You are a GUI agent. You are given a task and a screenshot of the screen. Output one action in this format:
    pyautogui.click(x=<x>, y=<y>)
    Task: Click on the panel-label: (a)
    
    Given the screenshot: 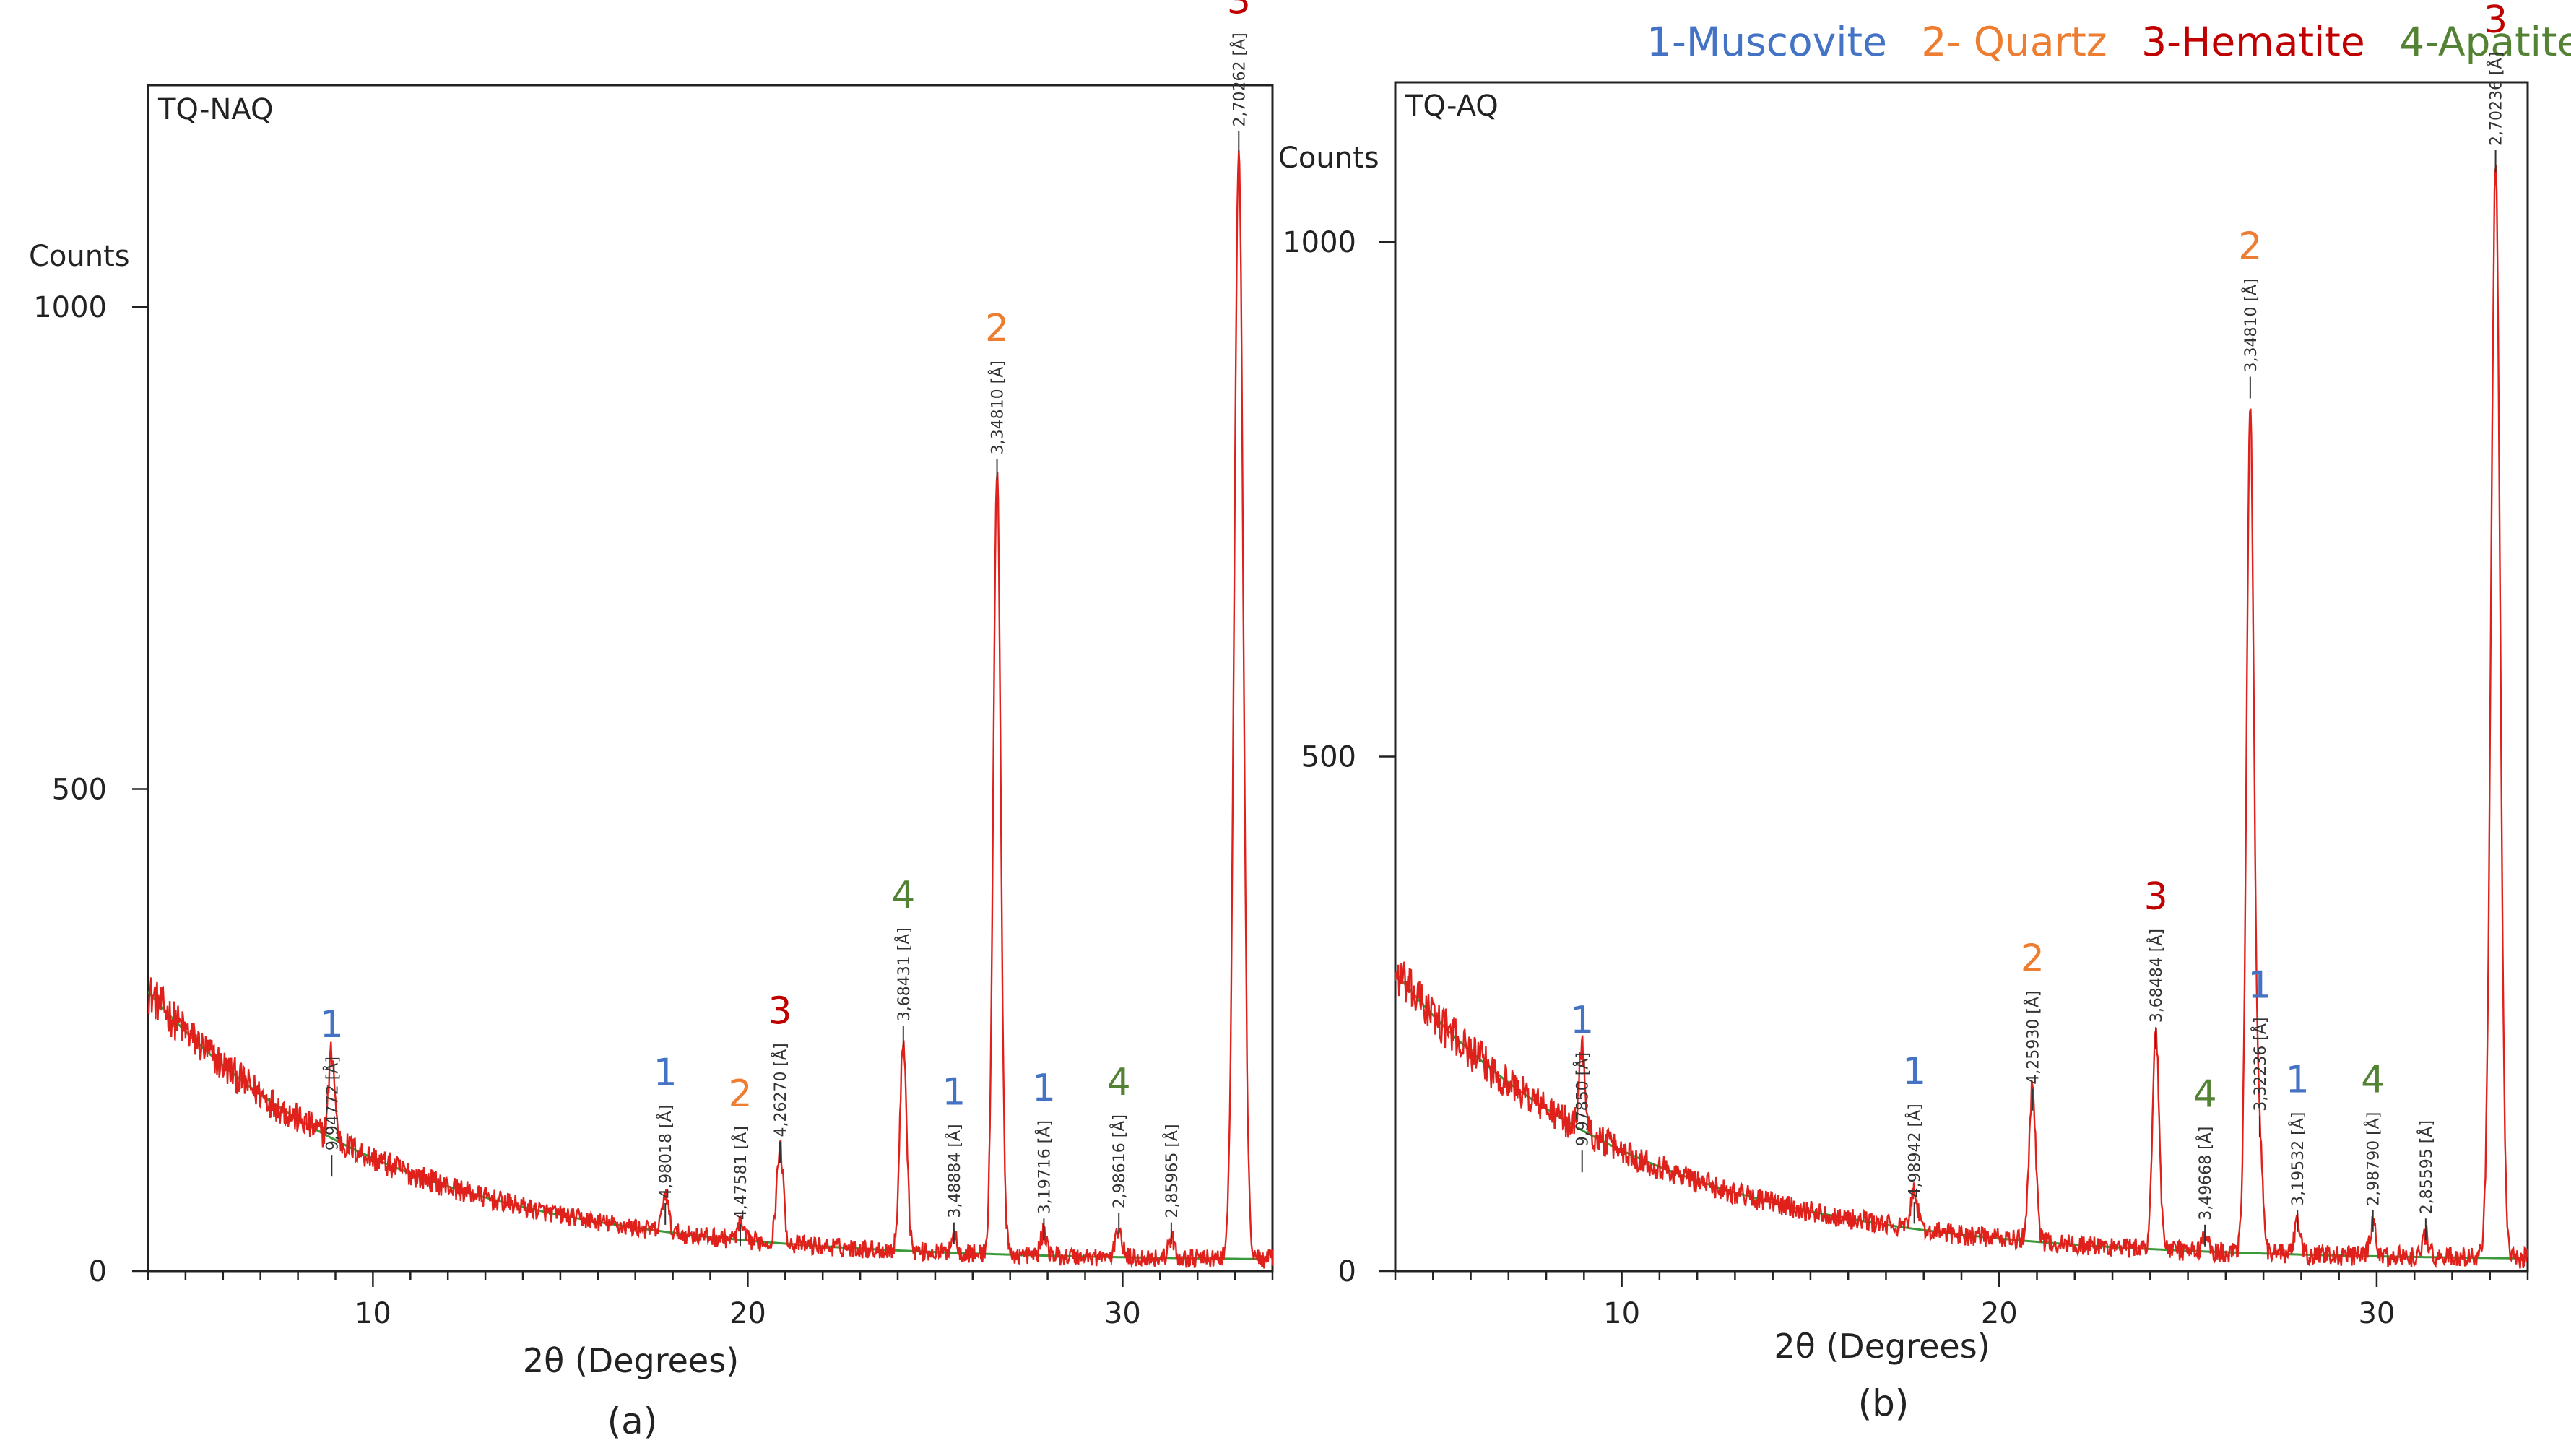 What is the action you would take?
    pyautogui.click(x=632, y=1421)
    